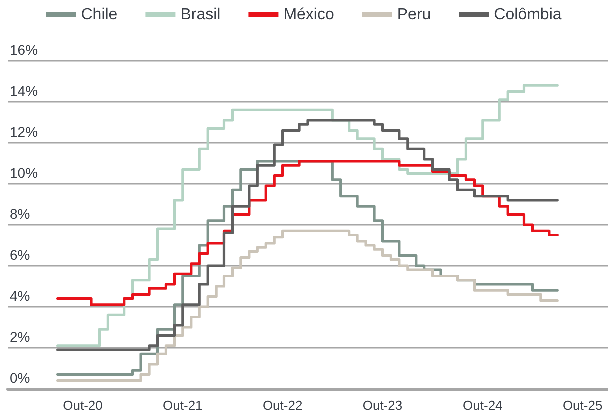 Image resolution: width=608 pixels, height=412 pixels. Describe the element at coordinates (528, 15) in the screenshot. I see `legend-label: Colômbia` at that location.